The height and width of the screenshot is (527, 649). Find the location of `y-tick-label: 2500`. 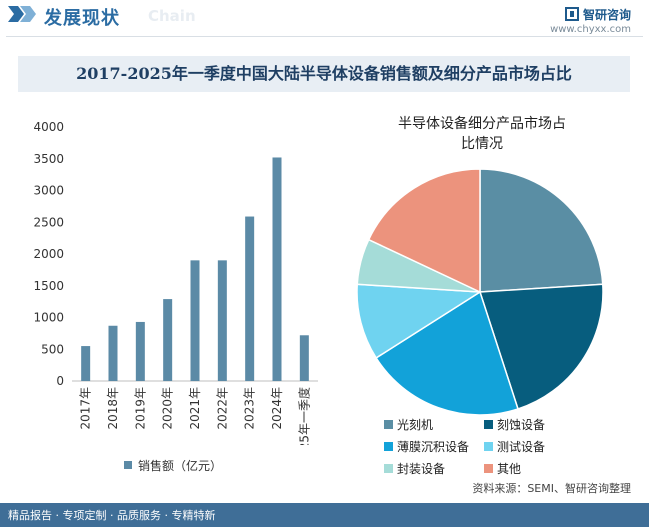

y-tick-label: 2500 is located at coordinates (48, 222).